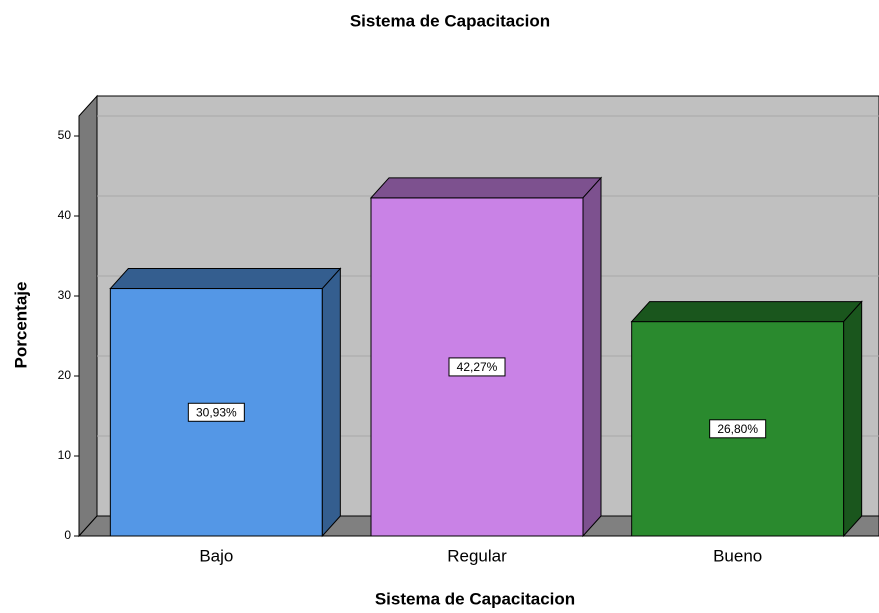 Image resolution: width=879 pixels, height=613 pixels. I want to click on y-tick-label: 50, so click(65, 135).